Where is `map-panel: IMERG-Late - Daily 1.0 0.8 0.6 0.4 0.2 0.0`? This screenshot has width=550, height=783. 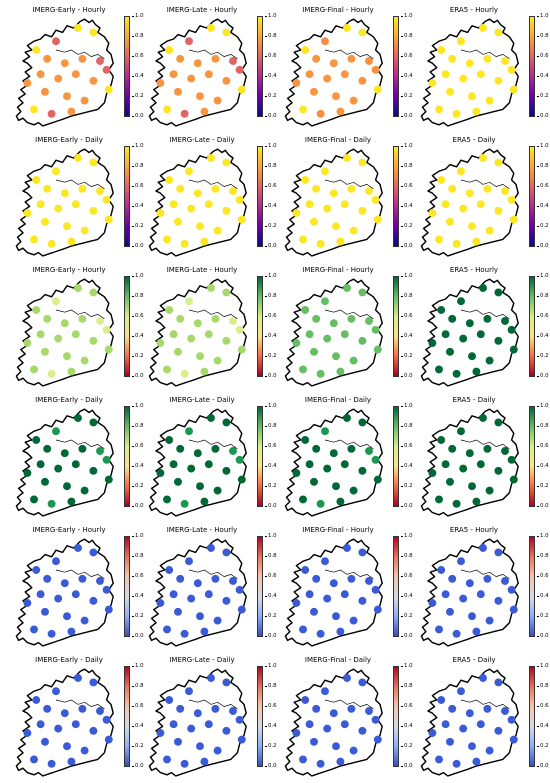 map-panel: IMERG-Late - Daily 1.0 0.8 0.6 0.4 0.2 0.0 is located at coordinates (209, 459).